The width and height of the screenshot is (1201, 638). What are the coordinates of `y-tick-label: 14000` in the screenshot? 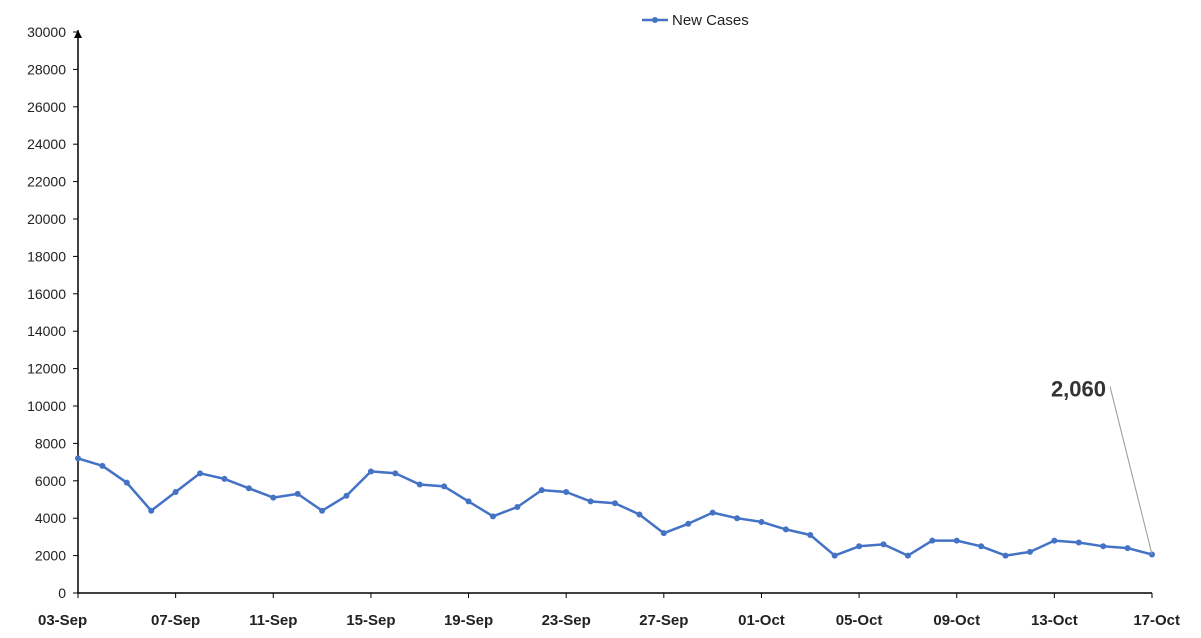 It's located at (46, 331).